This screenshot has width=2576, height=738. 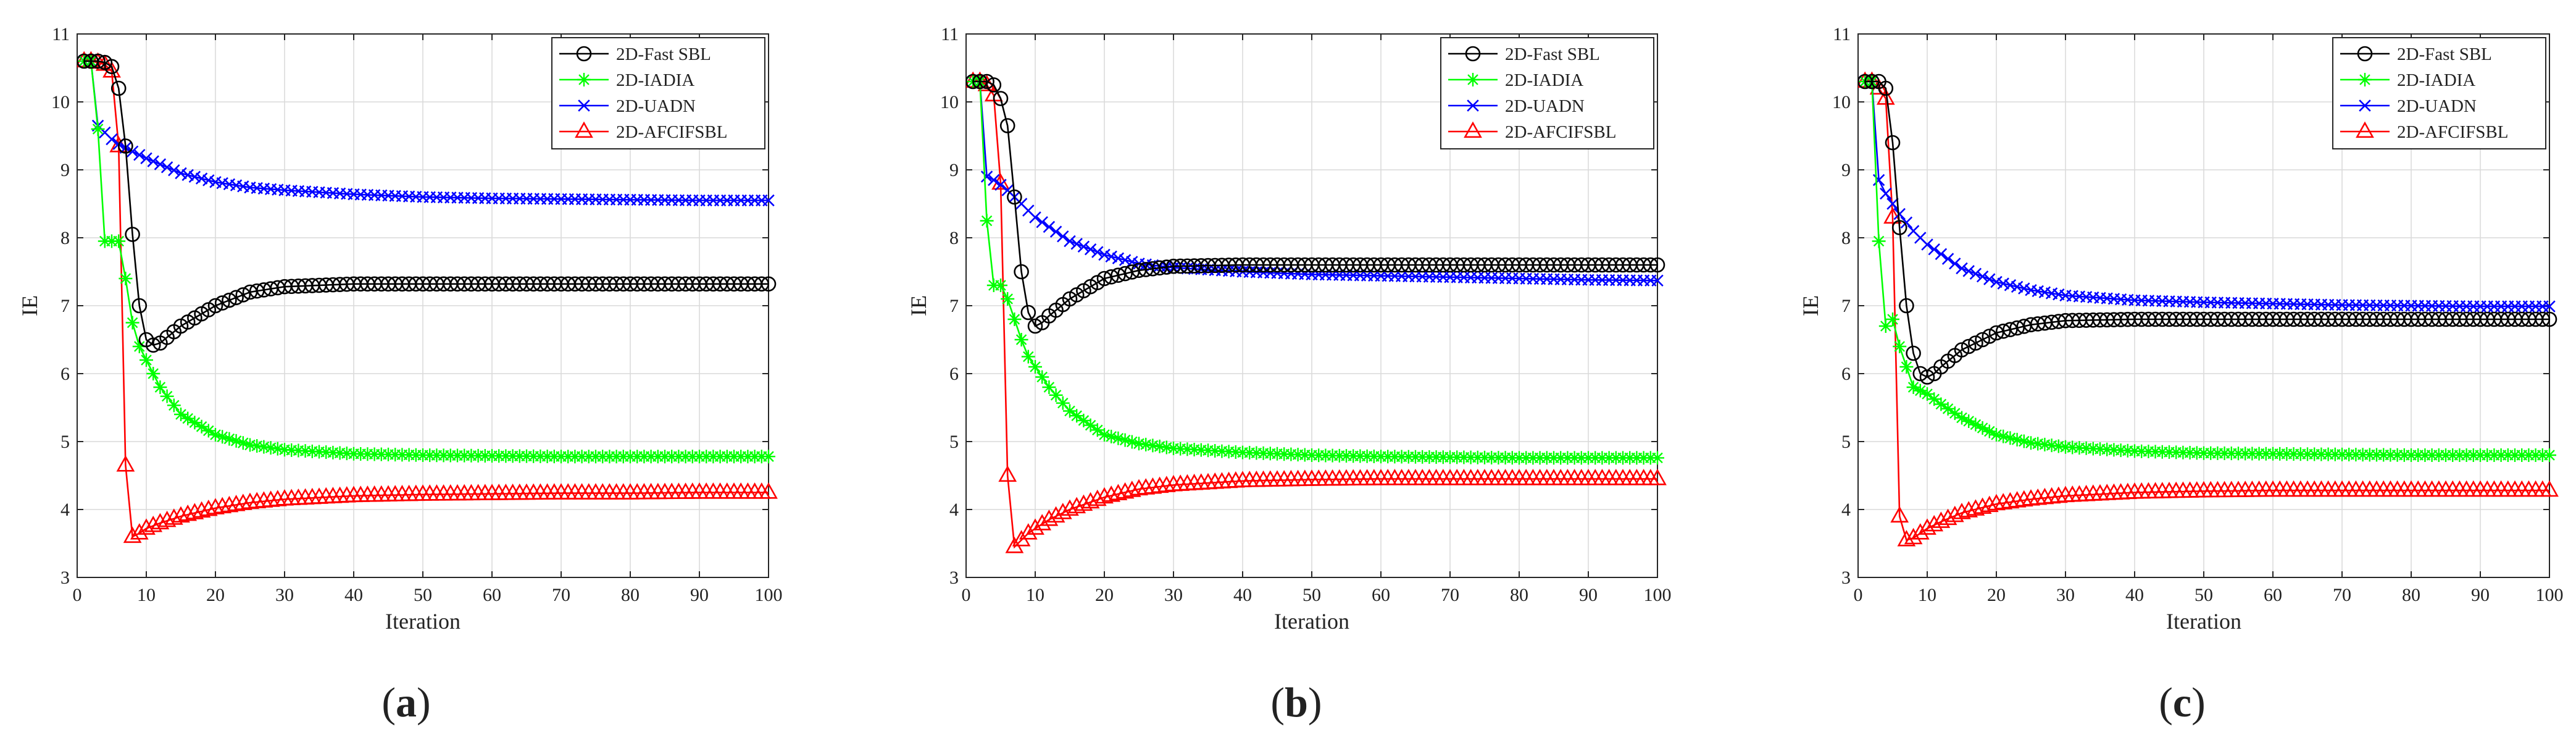 I want to click on y-tick-label: 3, so click(x=65, y=578).